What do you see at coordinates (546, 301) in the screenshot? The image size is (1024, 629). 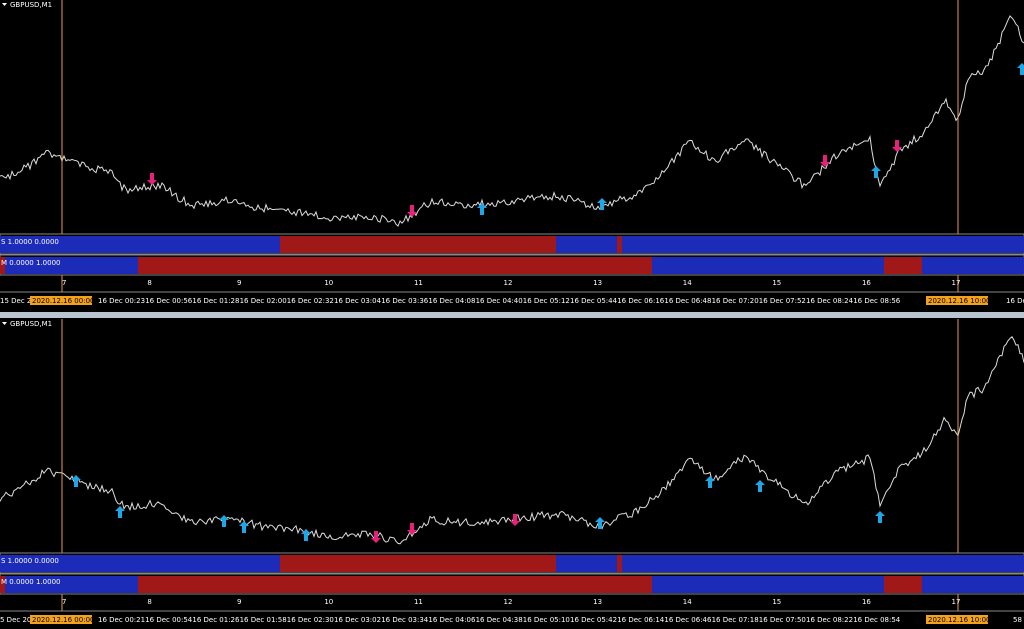 I see `time-label: 16 Dec 05:12` at bounding box center [546, 301].